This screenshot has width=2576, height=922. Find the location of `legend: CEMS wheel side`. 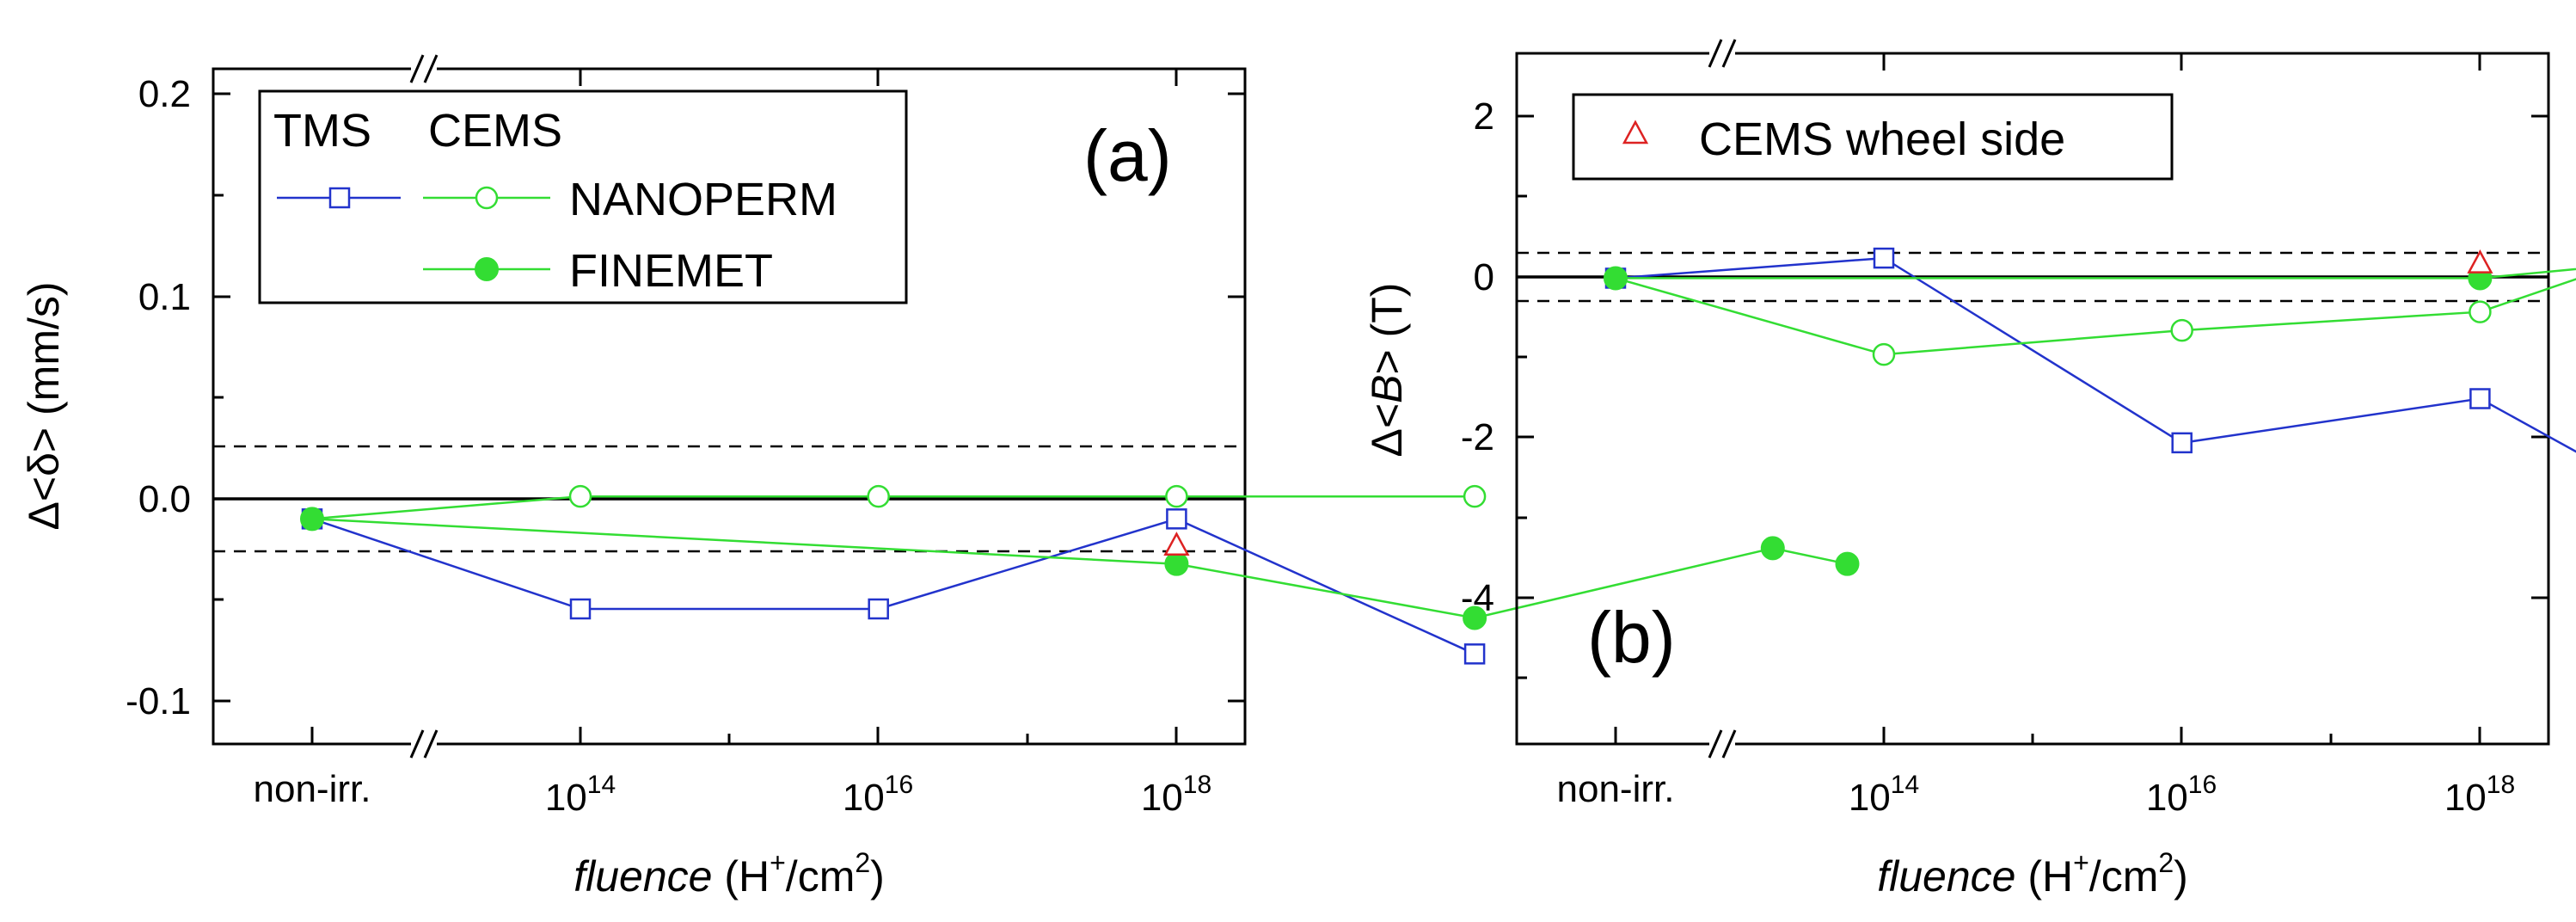

legend: CEMS wheel side is located at coordinates (1873, 137).